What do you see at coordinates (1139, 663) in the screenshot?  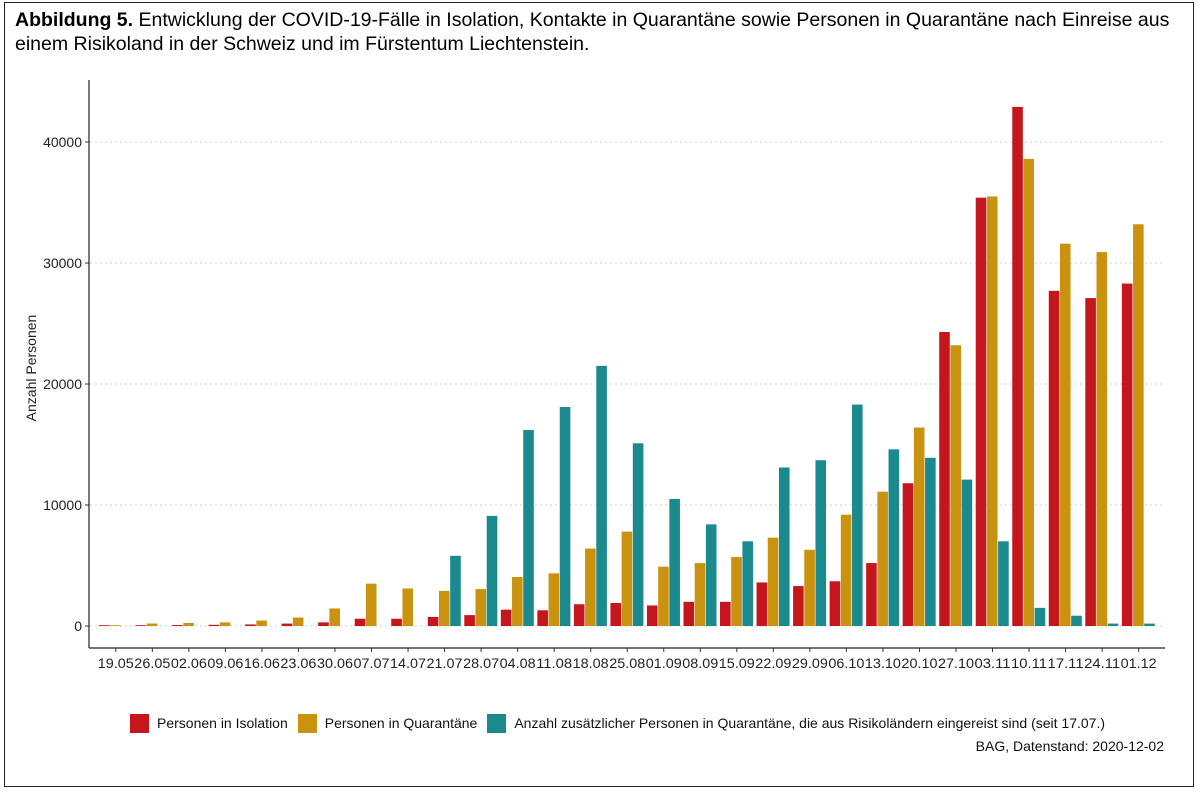 I see `x-tick-label: 01.12` at bounding box center [1139, 663].